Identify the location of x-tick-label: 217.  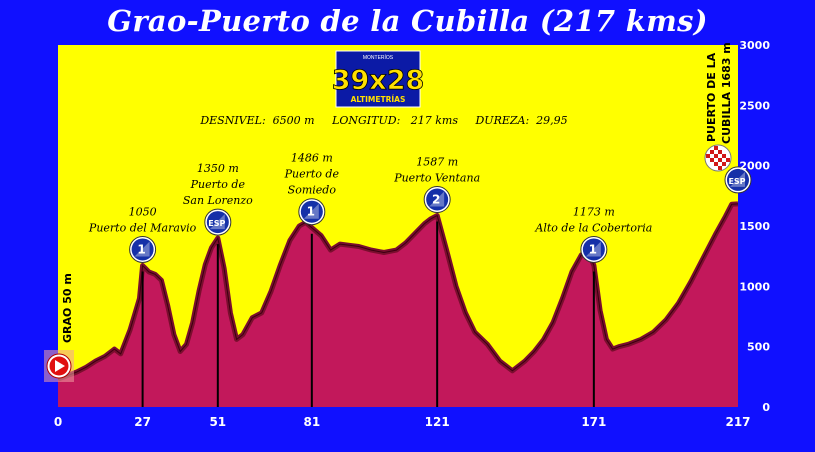
(737, 422).